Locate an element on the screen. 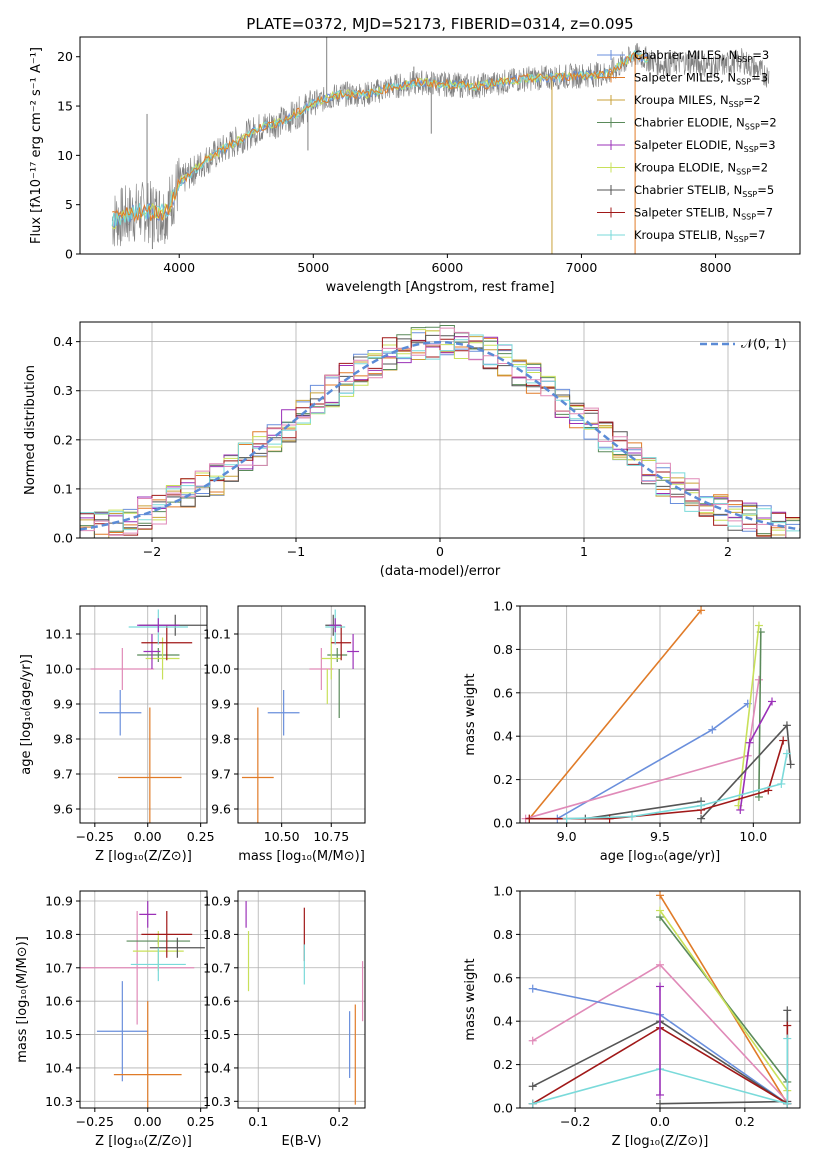  model-spectrum-chabrier_miles is located at coordinates (380, 140).